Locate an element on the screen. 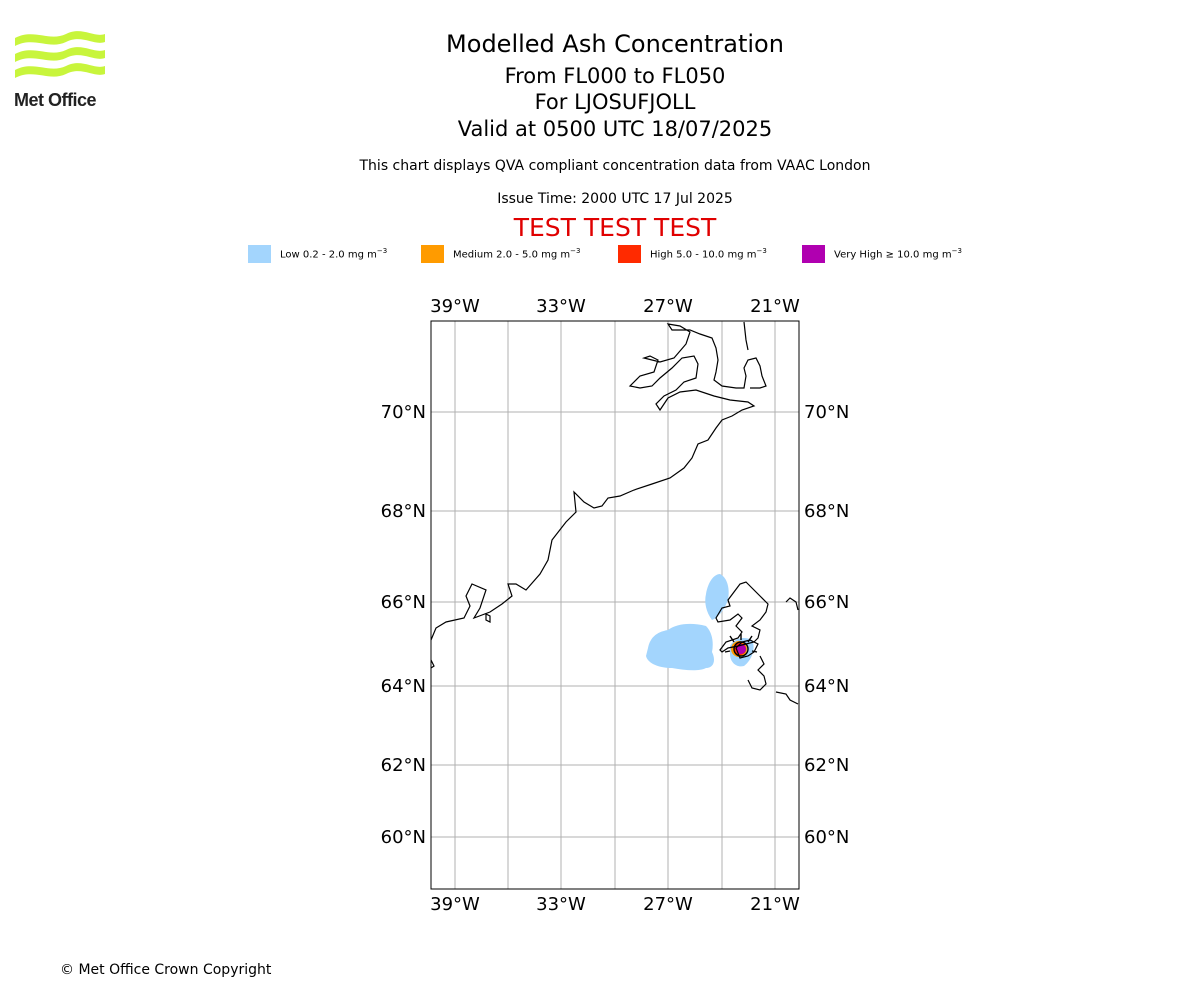 This screenshot has width=1200, height=1000. lat-label-right-62n: 62°N is located at coordinates (826, 765).